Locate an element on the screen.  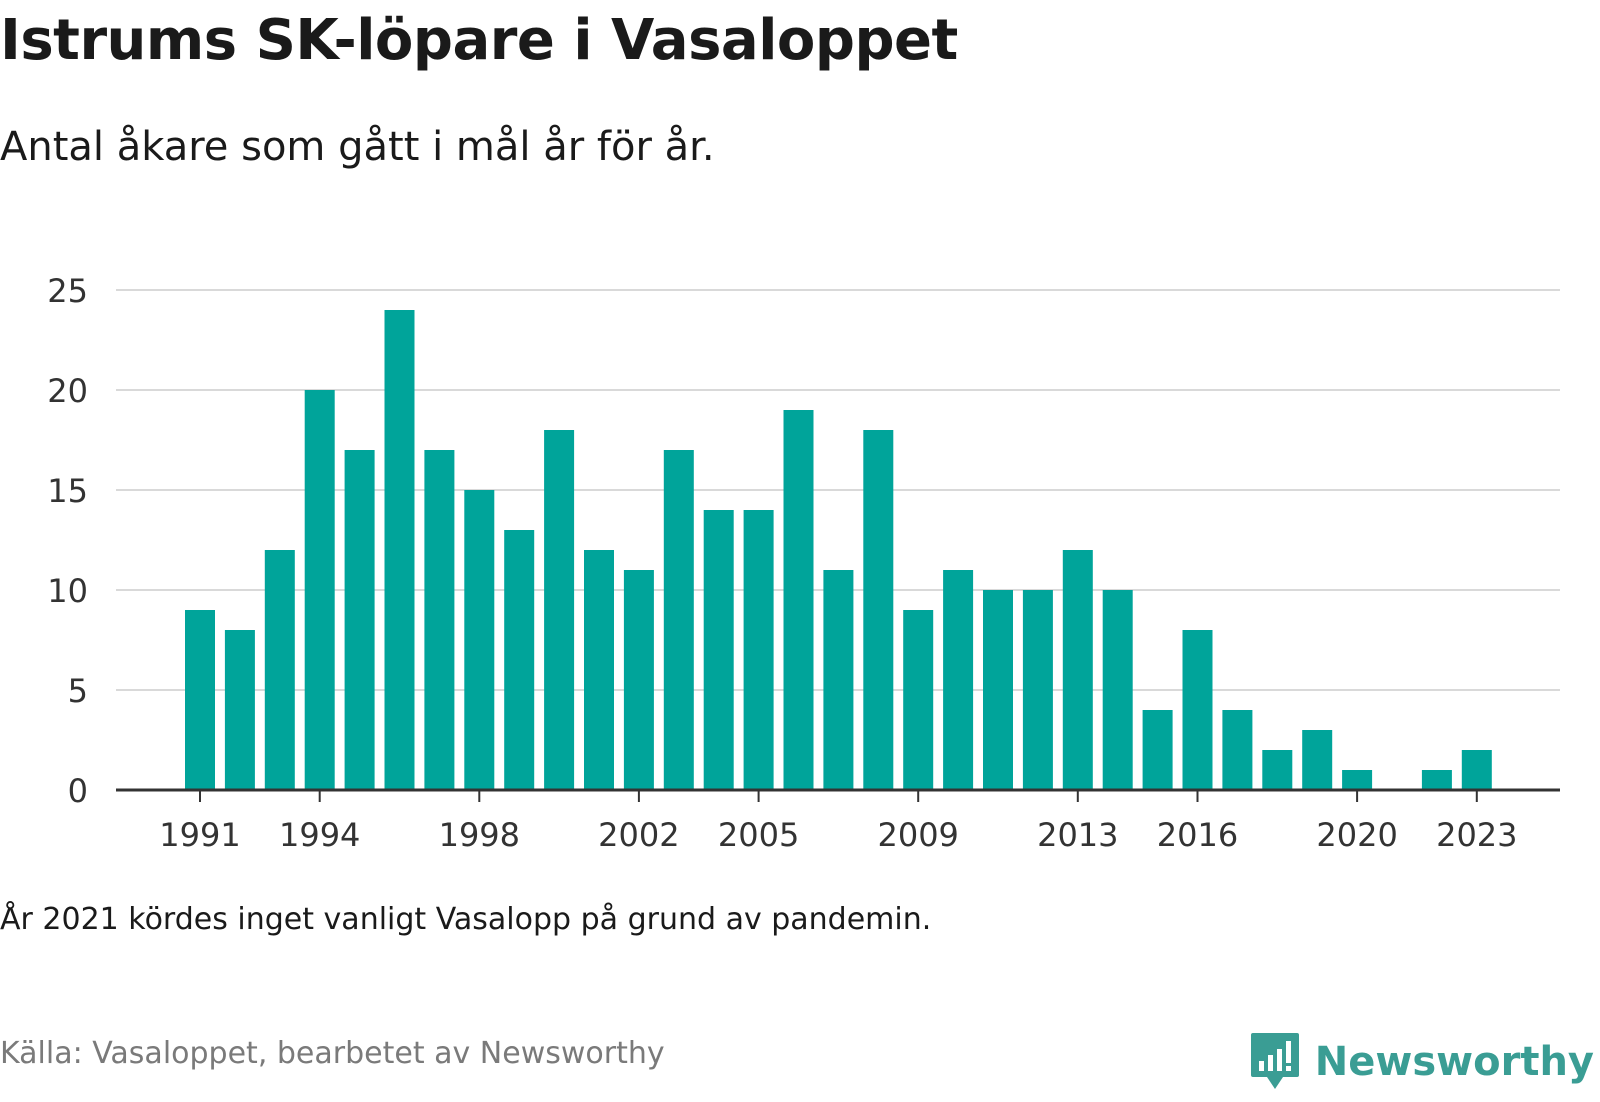
y-axis-labels: 0 5 10 15 20 25 is located at coordinates (67, 541).